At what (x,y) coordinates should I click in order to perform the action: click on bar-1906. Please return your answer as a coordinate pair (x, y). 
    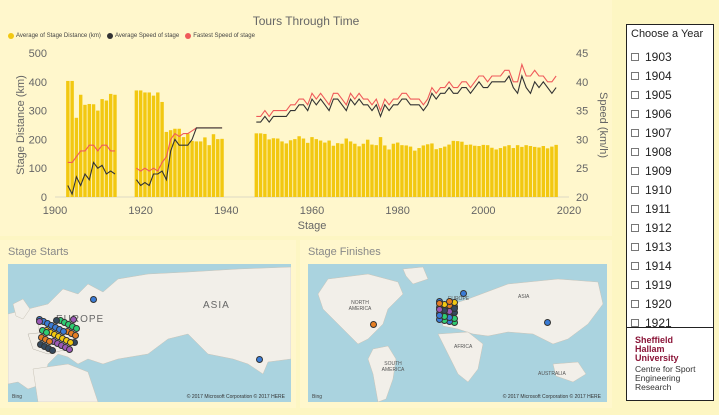
    Looking at the image, I should click on (80, 145).